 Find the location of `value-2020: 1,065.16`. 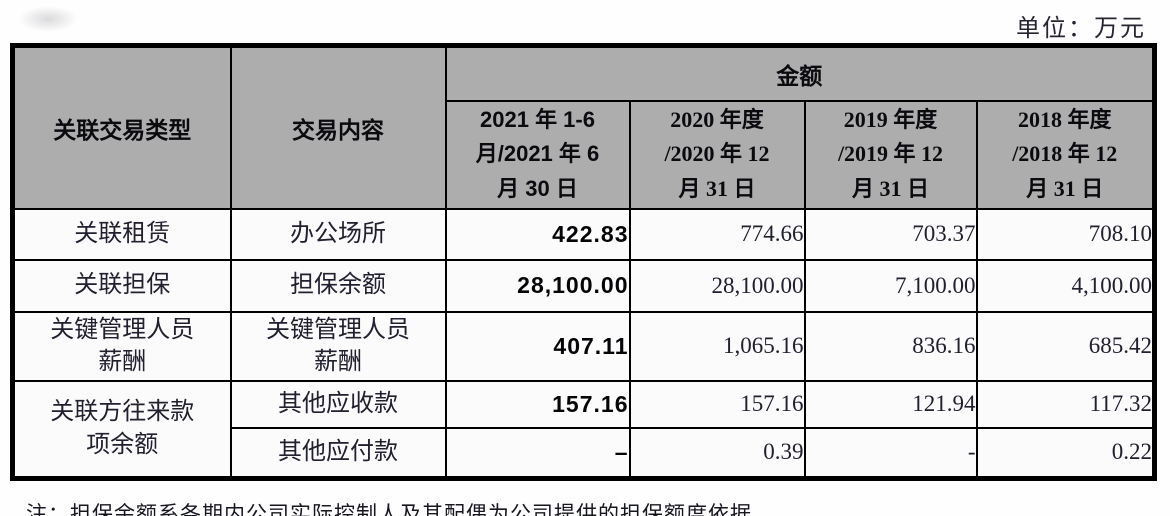

value-2020: 1,065.16 is located at coordinates (717, 346).